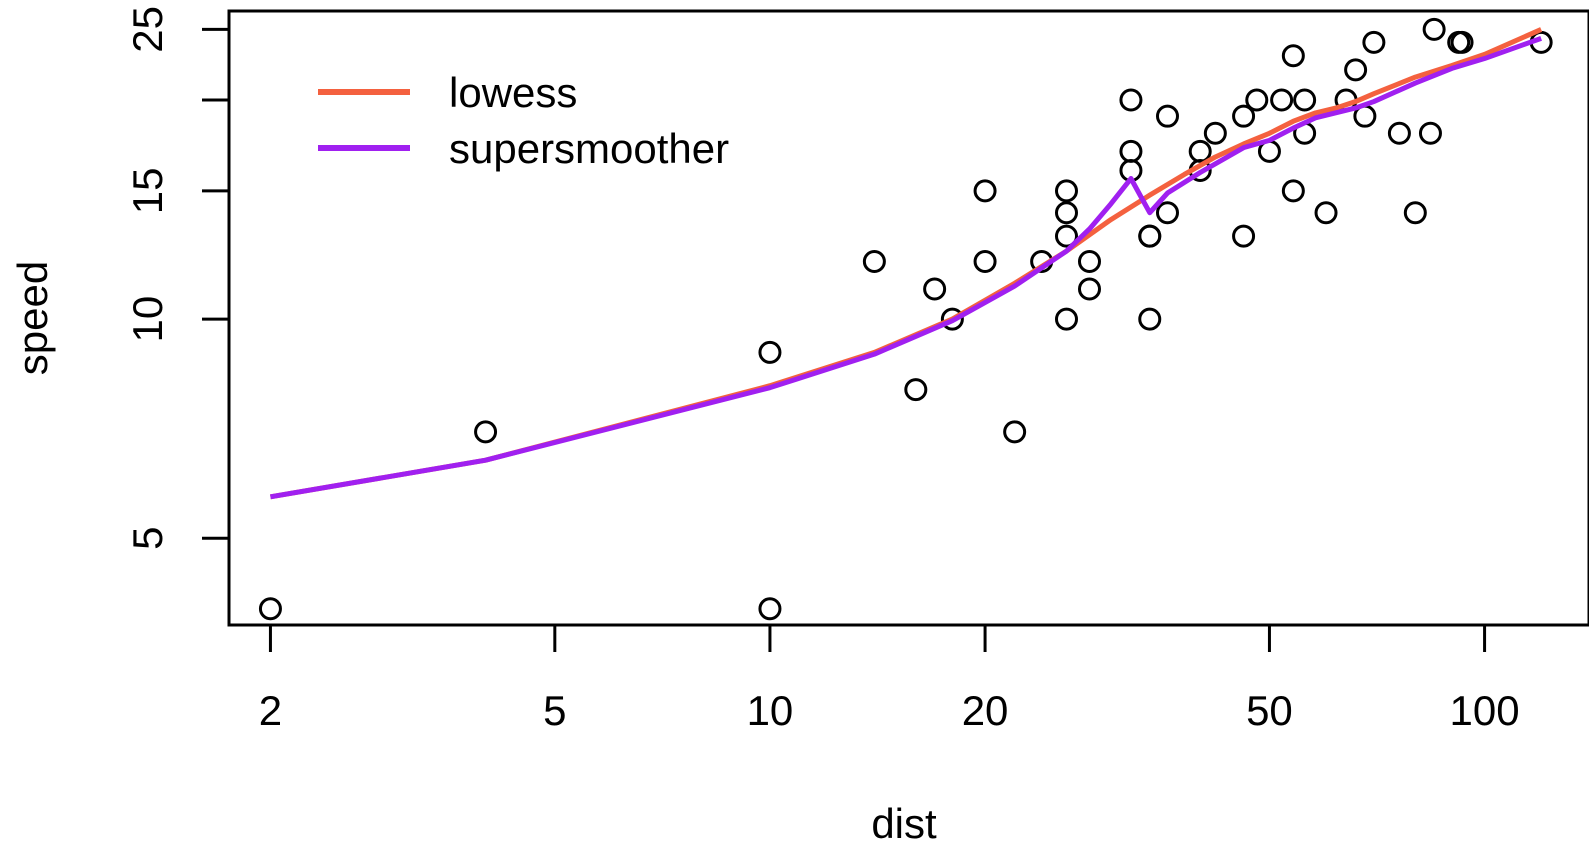 Image resolution: width=1589 pixels, height=857 pixels. What do you see at coordinates (147, 319) in the screenshot?
I see `y-tick-label: 10` at bounding box center [147, 319].